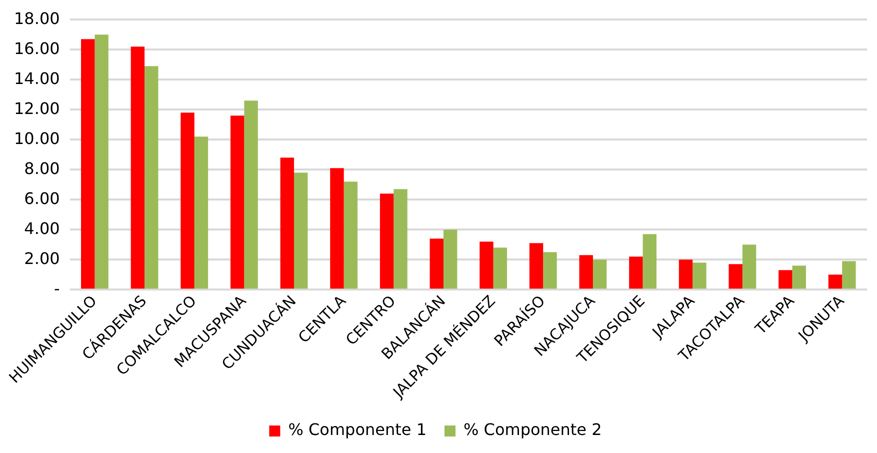 Image resolution: width=877 pixels, height=453 pixels. Describe the element at coordinates (42, 258) in the screenshot. I see `y-tick-label: 2.00` at that location.